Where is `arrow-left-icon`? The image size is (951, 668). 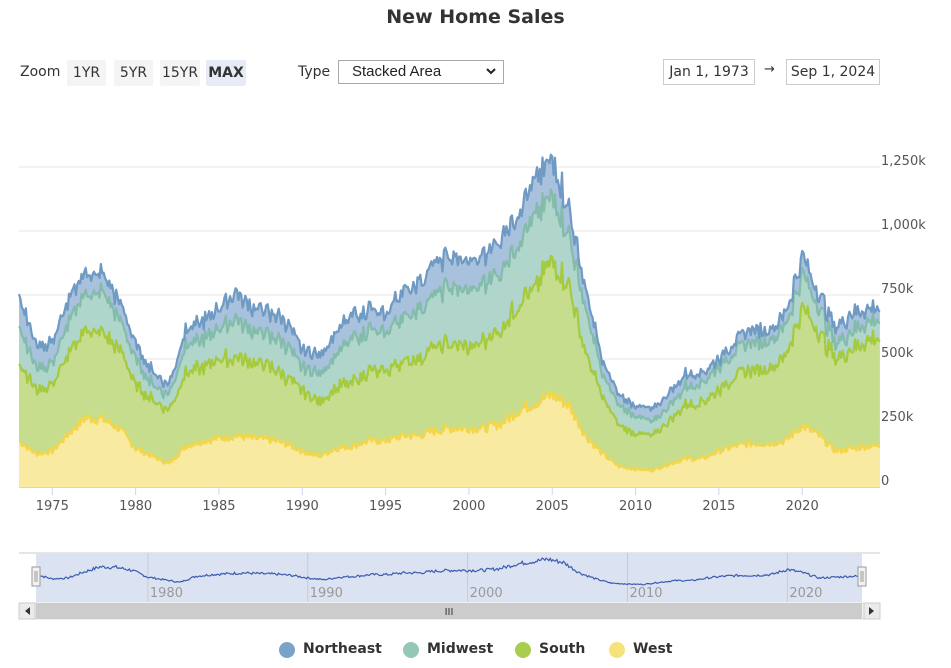 arrow-left-icon is located at coordinates (27, 611).